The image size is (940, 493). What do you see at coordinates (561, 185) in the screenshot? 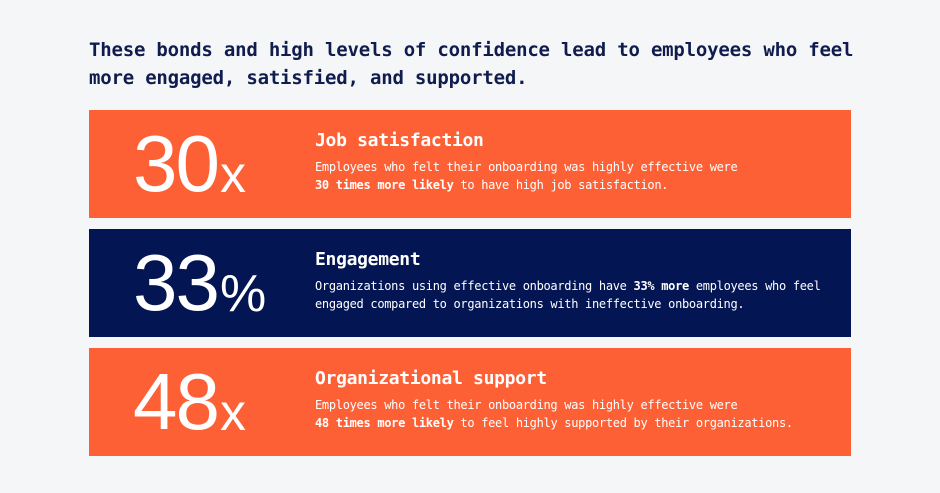
I see `description-text: to have high job satisfaction.` at bounding box center [561, 185].